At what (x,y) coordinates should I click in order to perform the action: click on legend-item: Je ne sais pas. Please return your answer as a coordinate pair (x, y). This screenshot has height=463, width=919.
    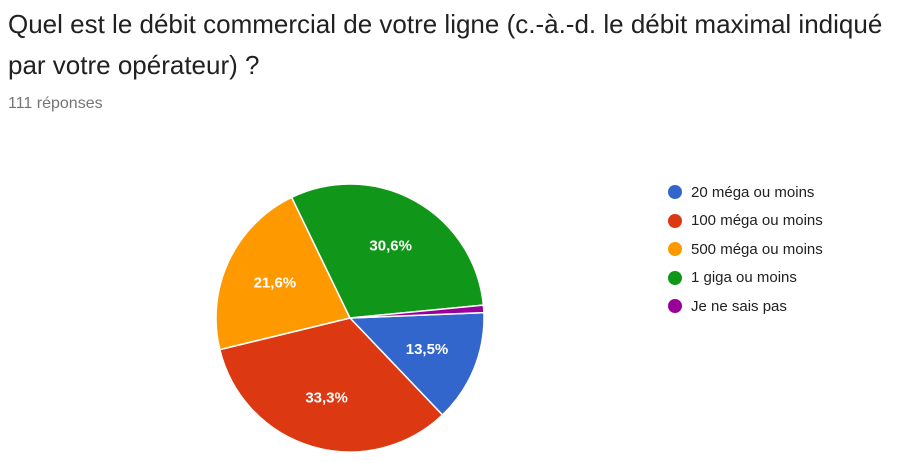
    Looking at the image, I should click on (745, 306).